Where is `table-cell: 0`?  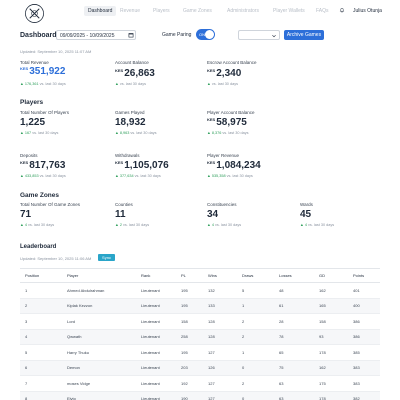
table-cell: 0 is located at coordinates (255, 368).